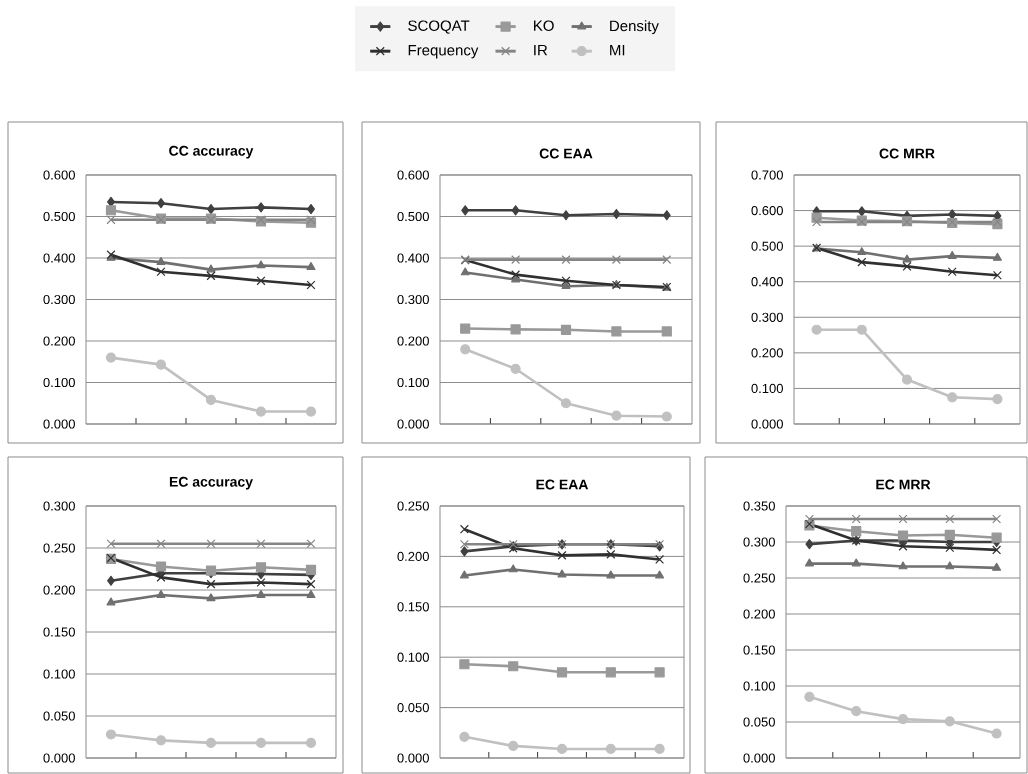 This screenshot has width=1028, height=774. Describe the element at coordinates (439, 27) in the screenshot. I see `legend-label: SCOQAT` at that location.